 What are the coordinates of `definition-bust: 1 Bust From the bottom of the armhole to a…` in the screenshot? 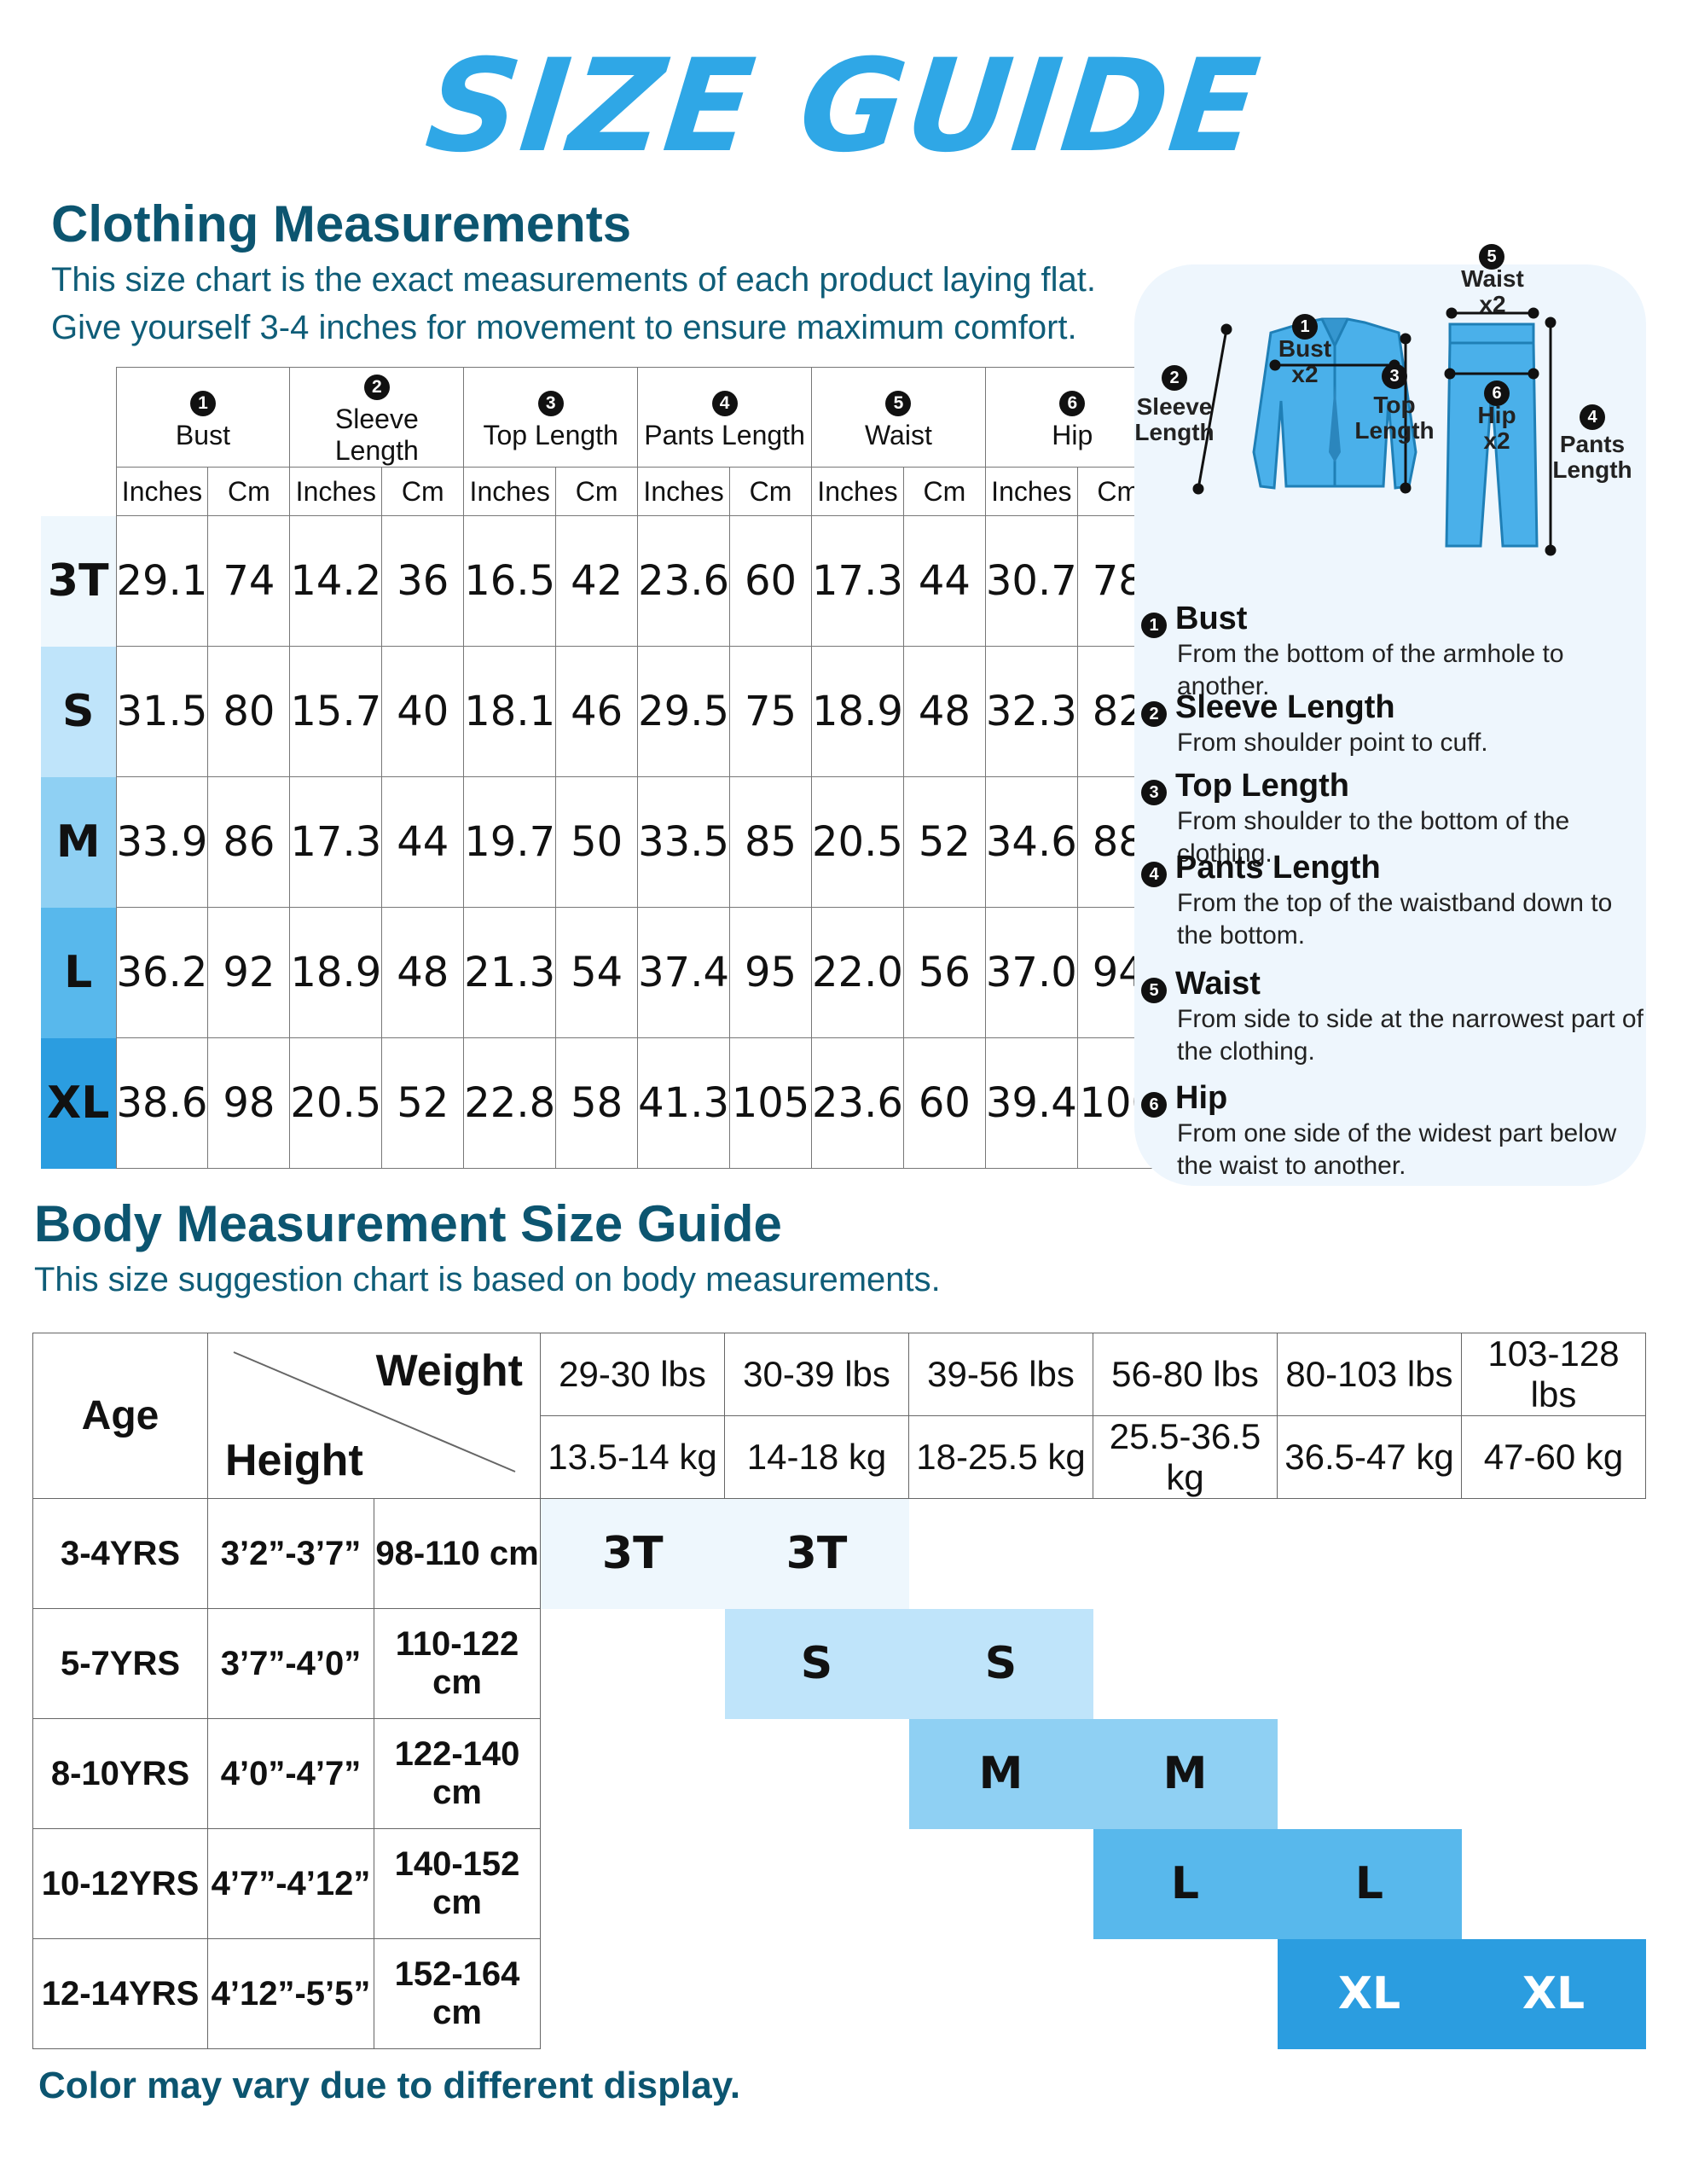 It's located at (1397, 652).